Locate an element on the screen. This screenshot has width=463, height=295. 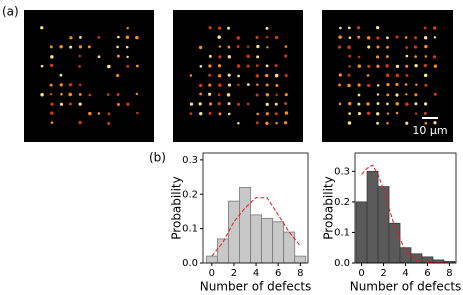
fit-line is located at coordinates (256, 227).